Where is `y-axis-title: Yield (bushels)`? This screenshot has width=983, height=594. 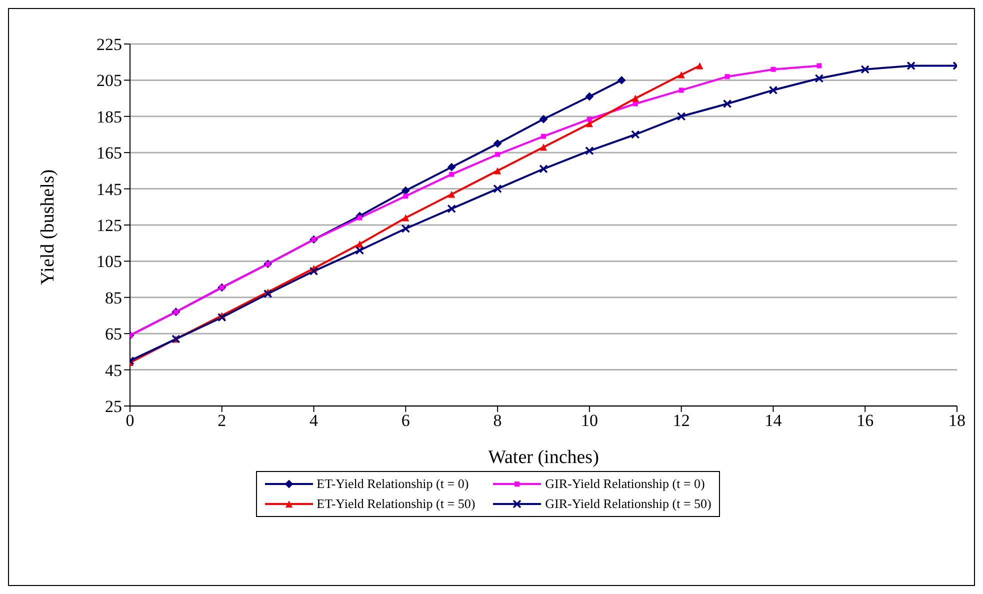 y-axis-title: Yield (bushels) is located at coordinates (48, 227).